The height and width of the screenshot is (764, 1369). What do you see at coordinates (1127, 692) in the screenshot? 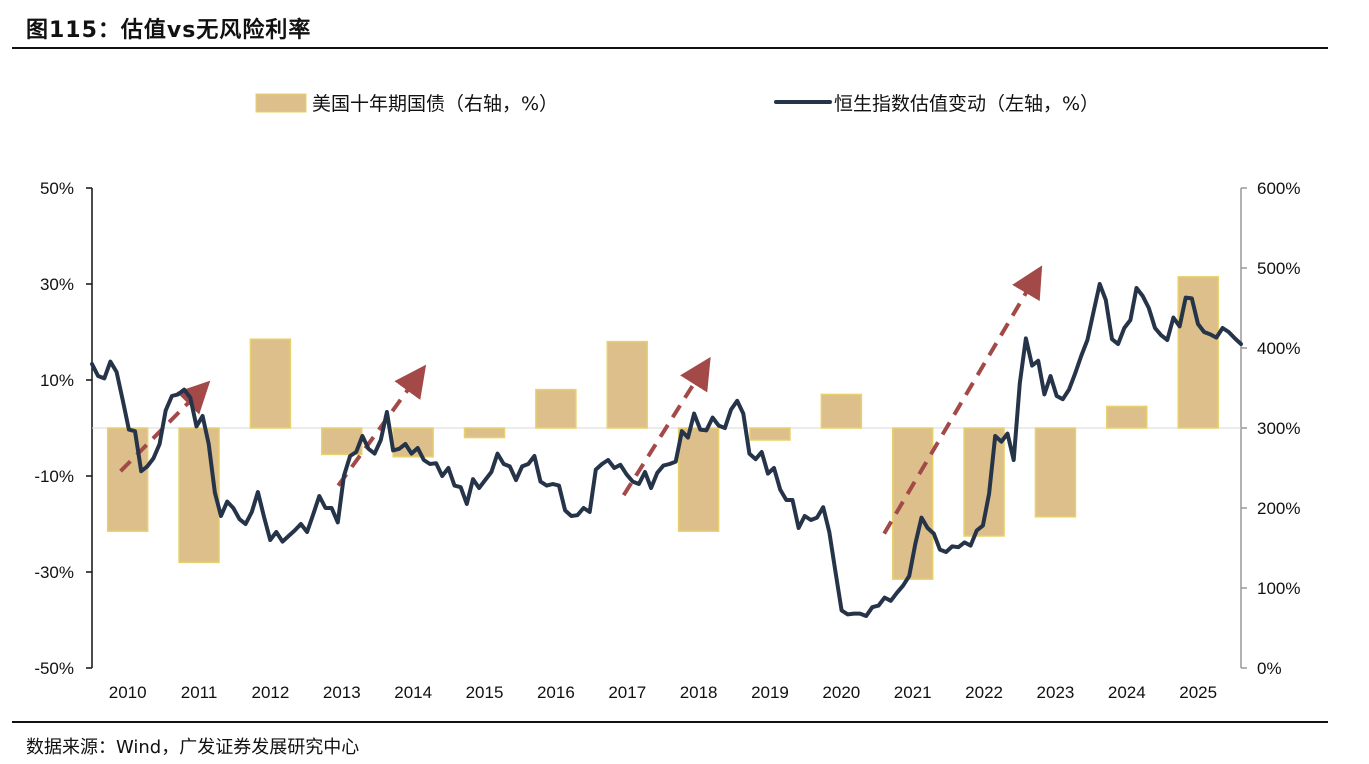
I see `x-tick-label: 2024` at bounding box center [1127, 692].